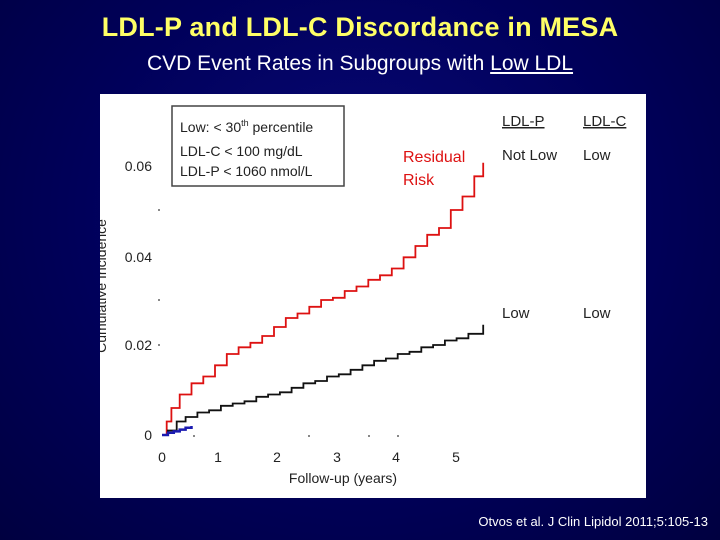 Image resolution: width=720 pixels, height=540 pixels. What do you see at coordinates (456, 457) in the screenshot?
I see `x-tick-label: 5` at bounding box center [456, 457].